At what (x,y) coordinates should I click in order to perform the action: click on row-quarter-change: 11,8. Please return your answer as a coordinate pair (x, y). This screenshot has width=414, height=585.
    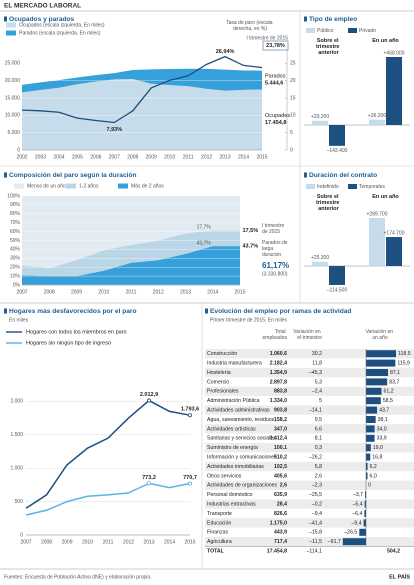
    Looking at the image, I should click on (317, 363).